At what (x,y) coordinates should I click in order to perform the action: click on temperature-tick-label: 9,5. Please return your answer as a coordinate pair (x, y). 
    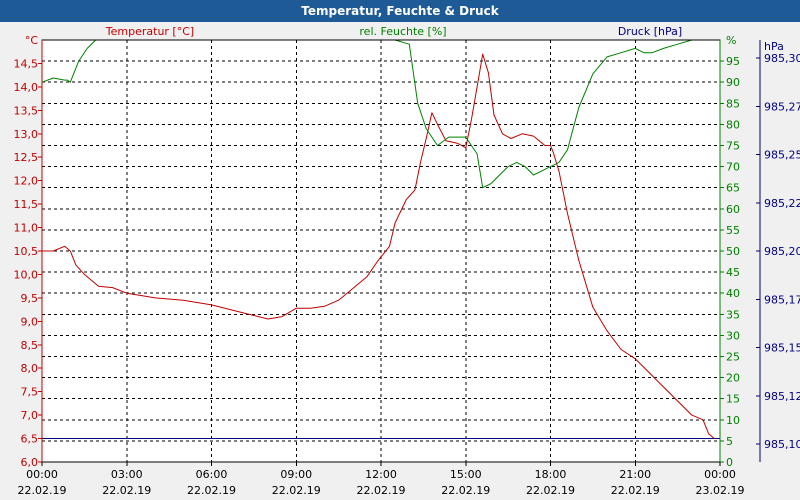
    Looking at the image, I should click on (30, 298).